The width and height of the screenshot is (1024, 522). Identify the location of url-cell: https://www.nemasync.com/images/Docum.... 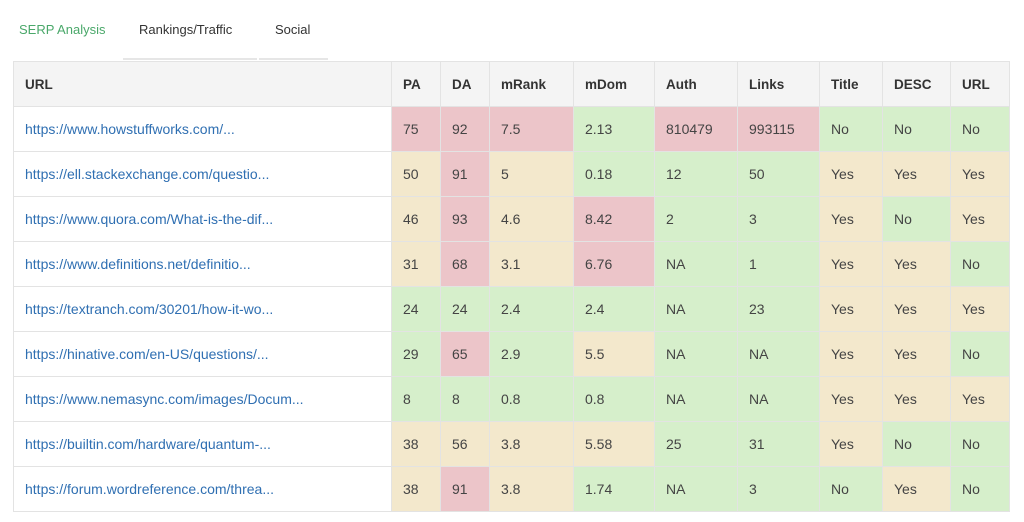
(202, 399).